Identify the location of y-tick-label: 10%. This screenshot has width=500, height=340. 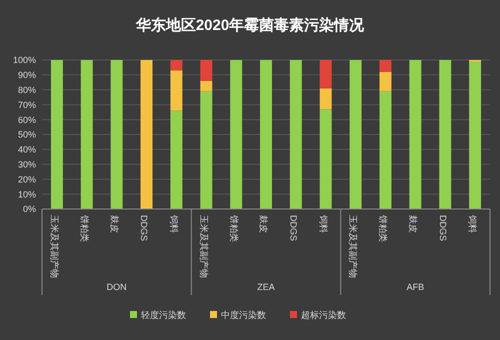
(27, 194).